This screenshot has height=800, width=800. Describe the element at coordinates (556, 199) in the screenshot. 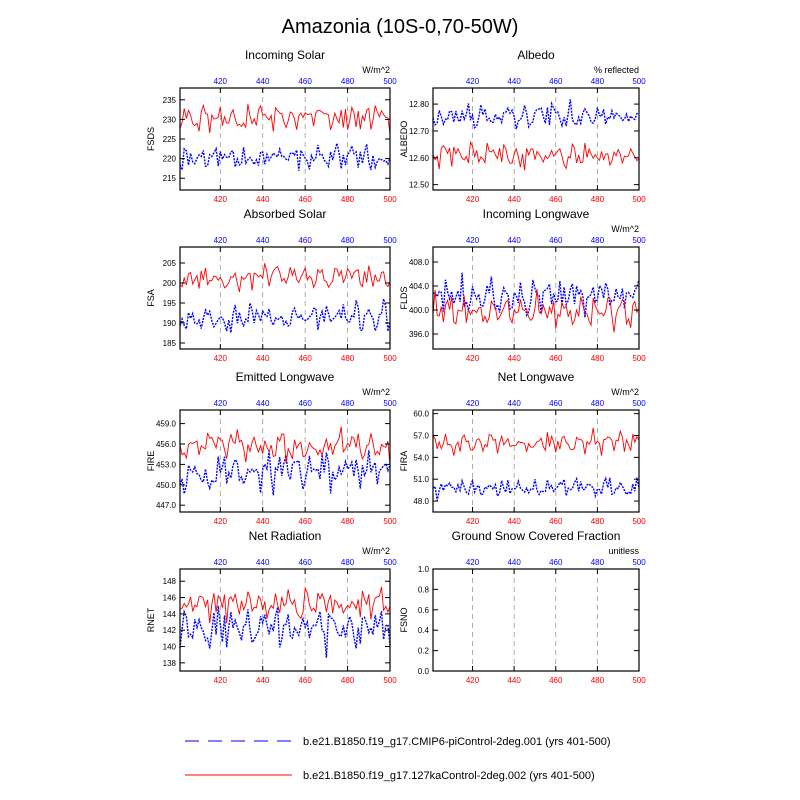

I see `xtick-label-bottom-albedo: 460` at that location.